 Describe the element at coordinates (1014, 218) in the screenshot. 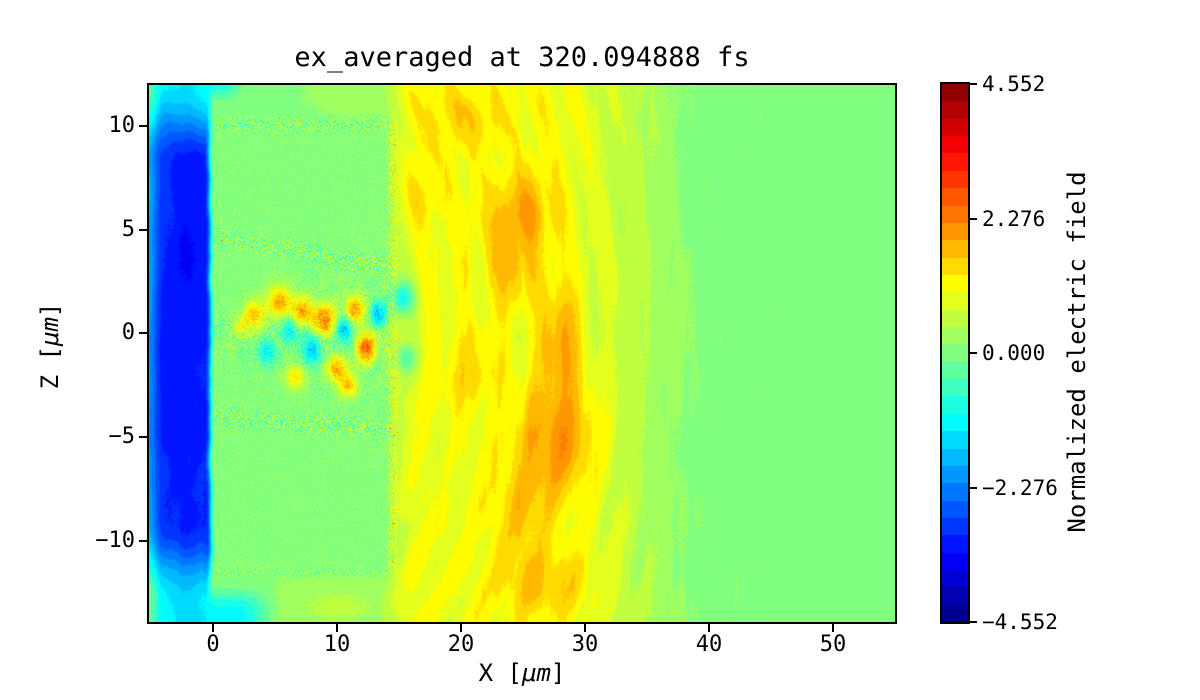

I see `colorbar-tick-label: 2.276` at that location.